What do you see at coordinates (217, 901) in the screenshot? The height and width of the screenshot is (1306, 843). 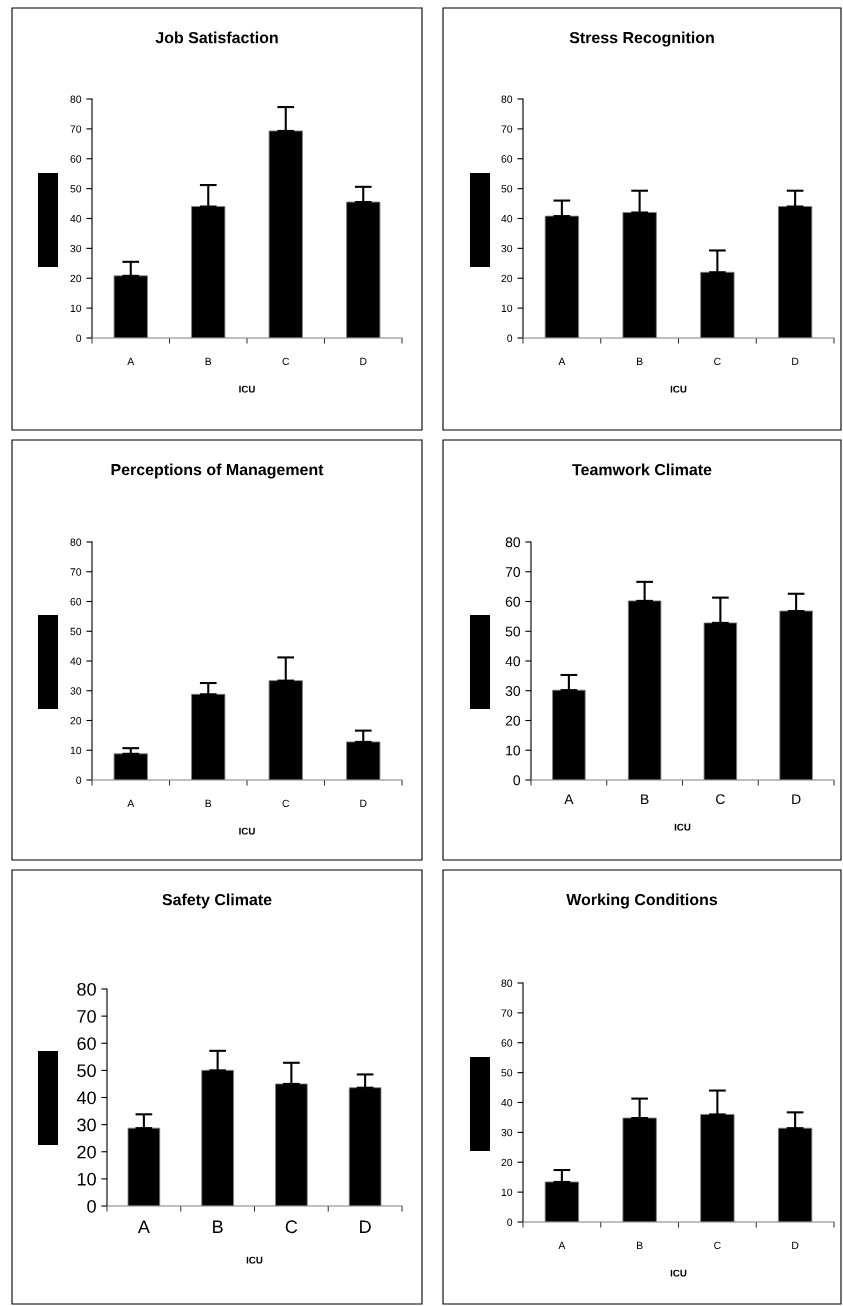 I see `chart-title: Safety Climate` at bounding box center [217, 901].